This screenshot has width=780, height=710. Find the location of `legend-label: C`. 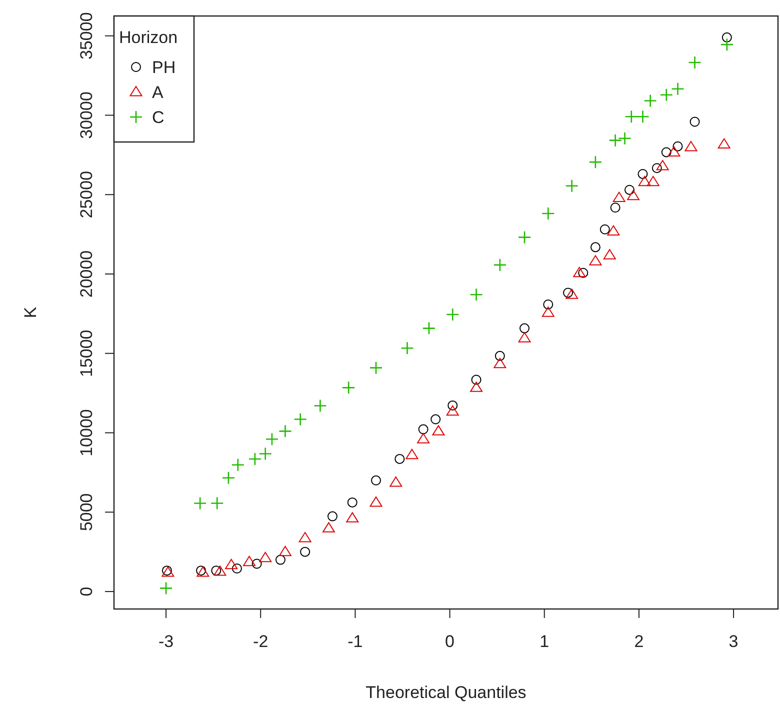

legend-label: C is located at coordinates (158, 117).